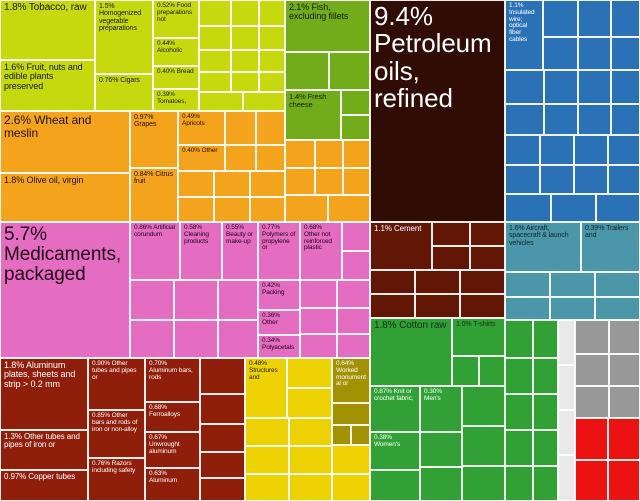  Describe the element at coordinates (279, 295) in the screenshot. I see `treemap-cell: 0.42% Packing` at that location.